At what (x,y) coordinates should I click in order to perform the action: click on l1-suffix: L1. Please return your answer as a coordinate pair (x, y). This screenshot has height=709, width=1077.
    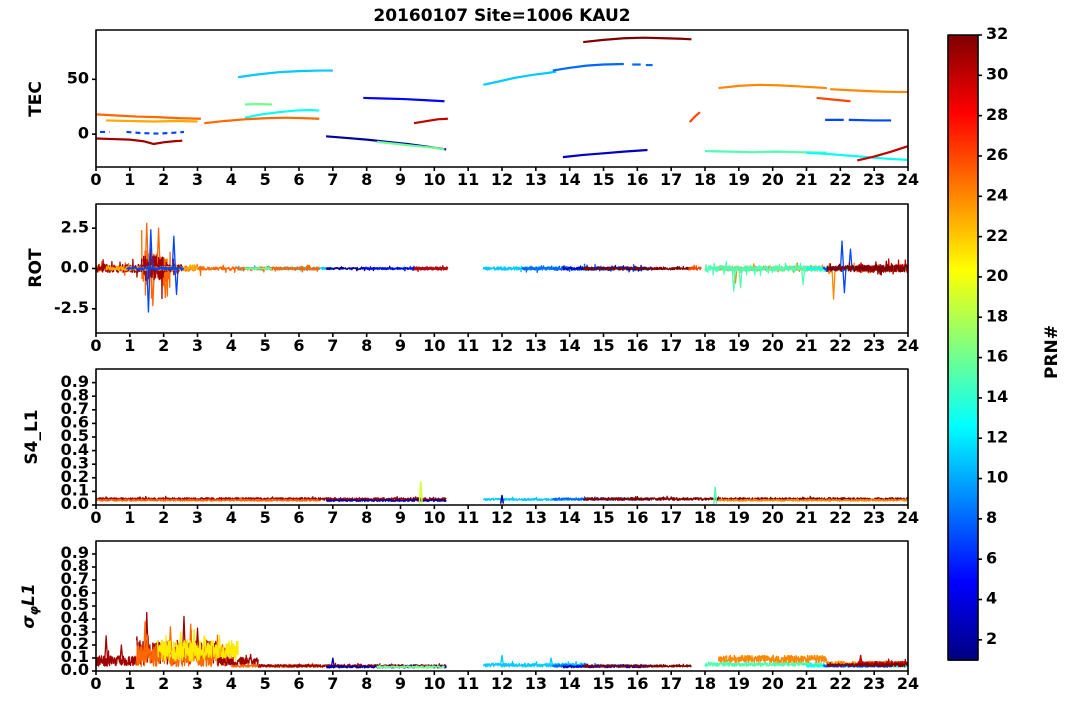
    Looking at the image, I should click on (28, 595).